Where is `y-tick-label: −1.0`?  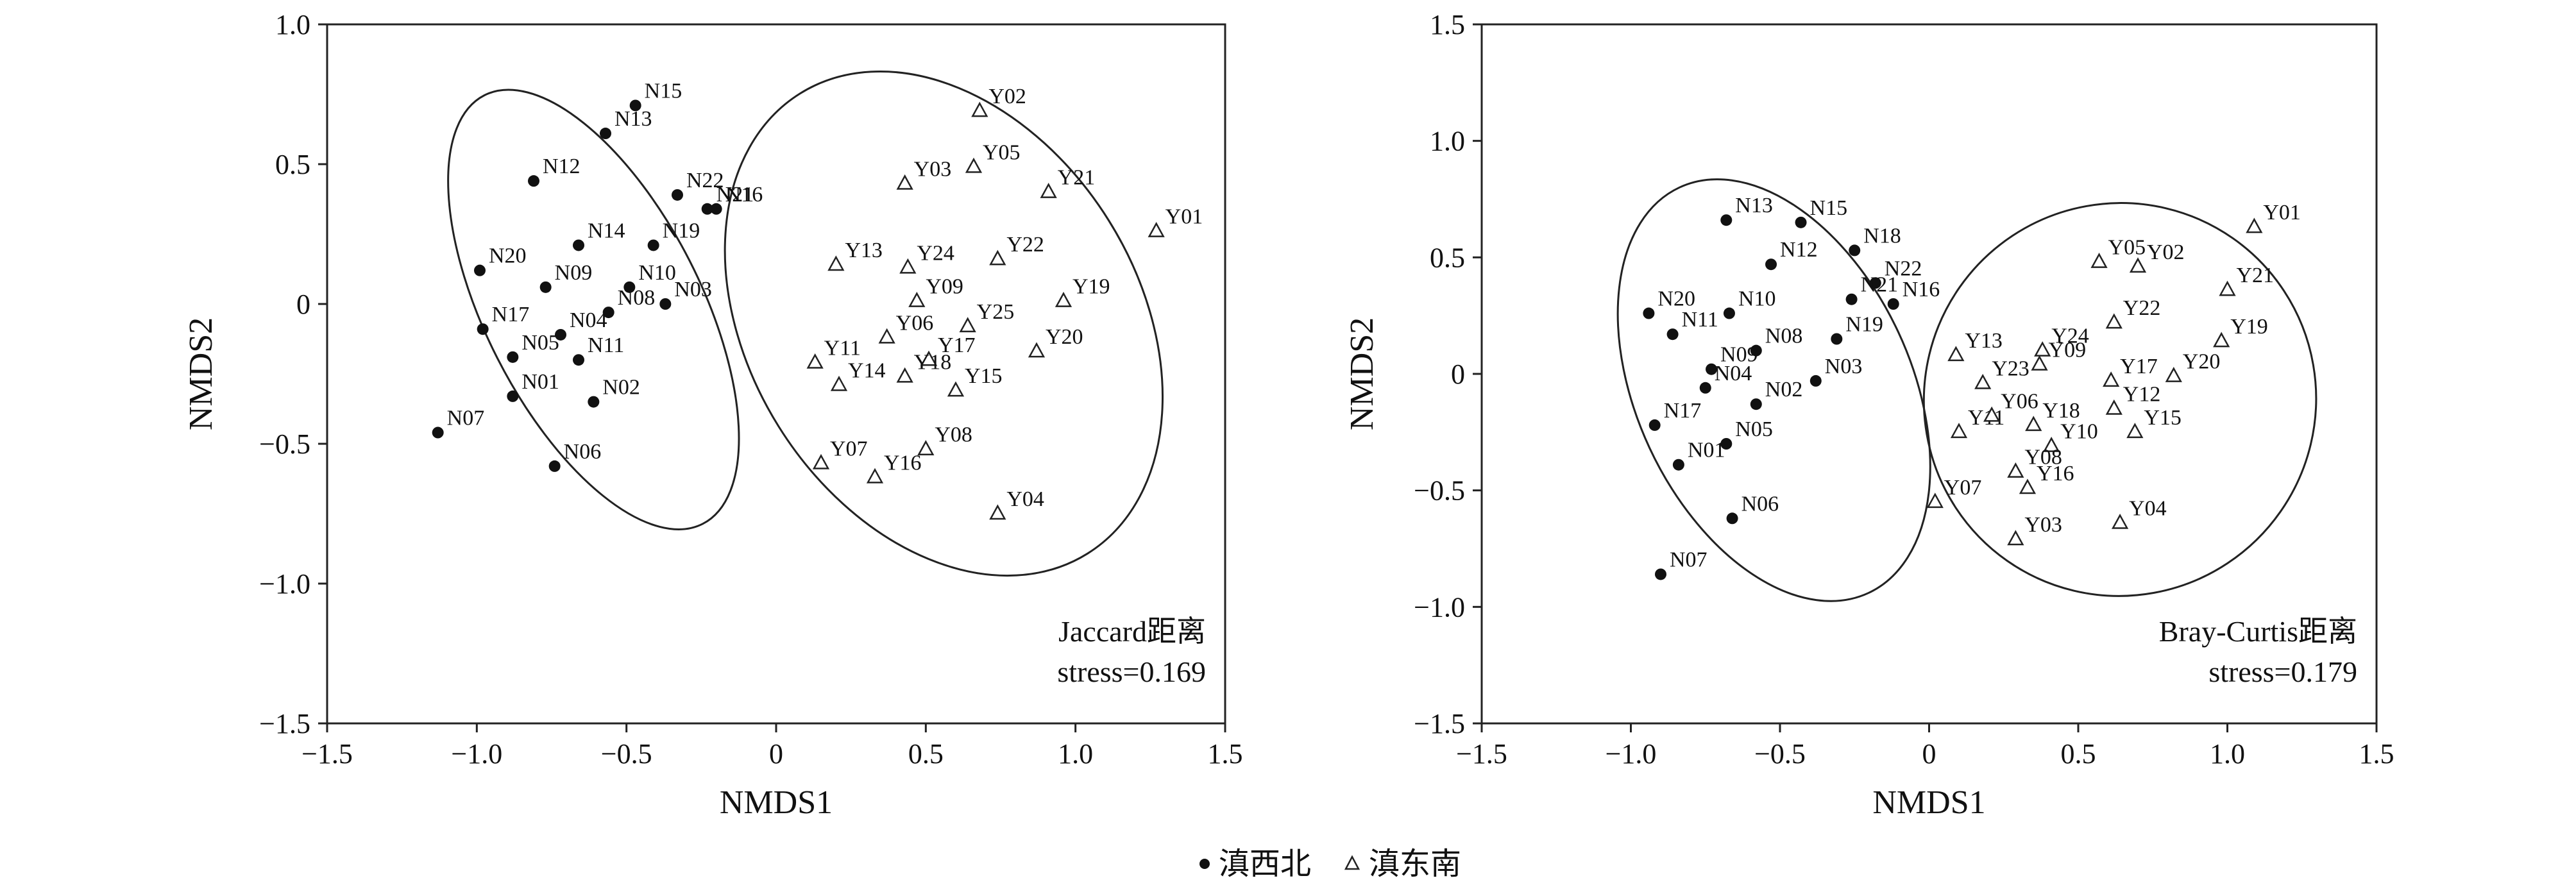 y-tick-label: −1.0 is located at coordinates (284, 584).